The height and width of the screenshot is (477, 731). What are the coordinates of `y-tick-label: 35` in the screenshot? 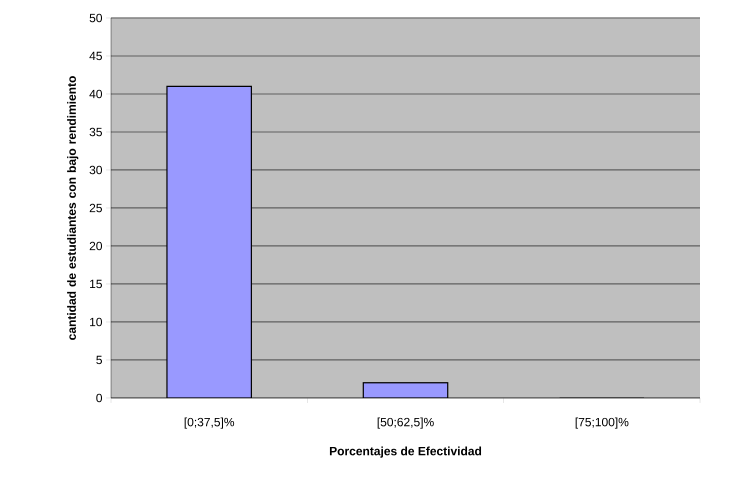 It's located at (96, 132).